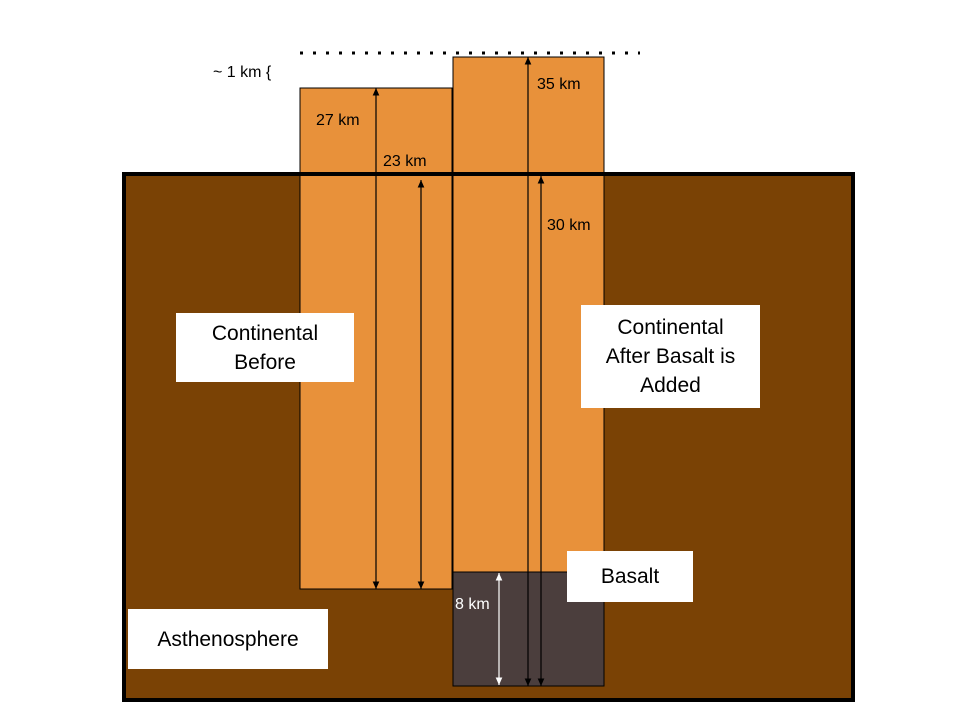 This screenshot has height=720, width=960. I want to click on label-27km: 27 km, so click(338, 120).